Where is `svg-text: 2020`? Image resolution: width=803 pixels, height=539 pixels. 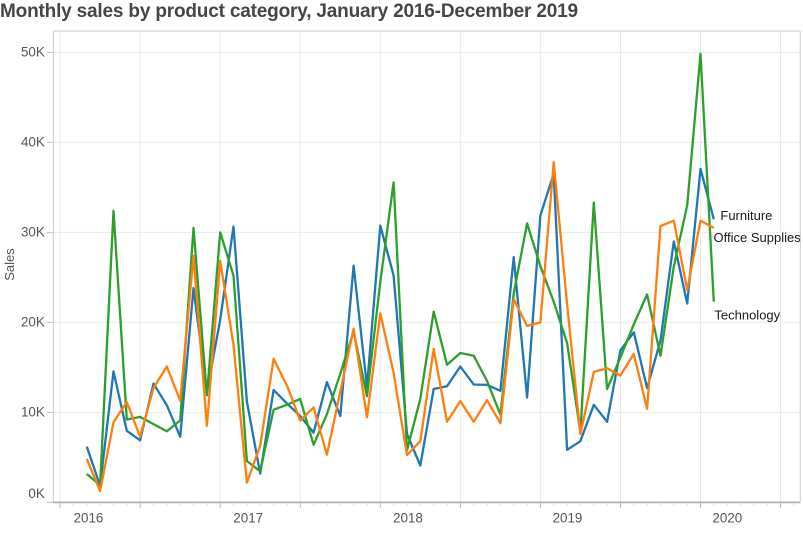 svg-text: 2020 is located at coordinates (727, 518).